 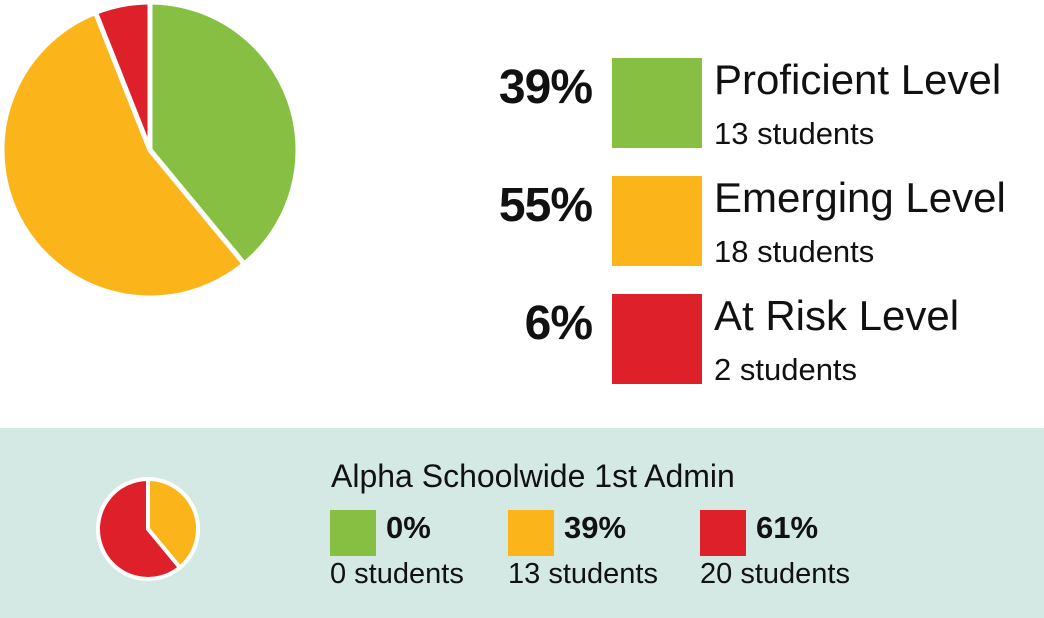 I want to click on admin-title: Alpha Schoolwide 1st Admin, so click(x=533, y=476).